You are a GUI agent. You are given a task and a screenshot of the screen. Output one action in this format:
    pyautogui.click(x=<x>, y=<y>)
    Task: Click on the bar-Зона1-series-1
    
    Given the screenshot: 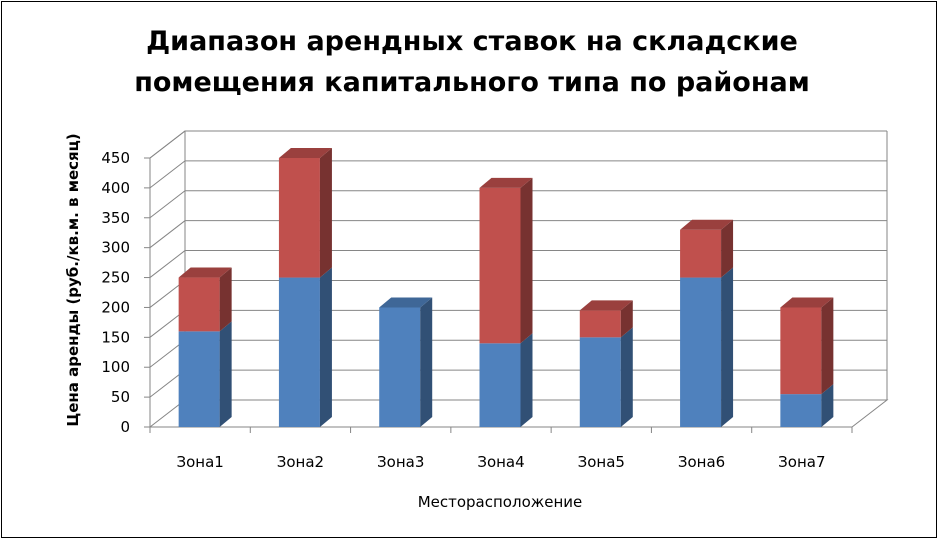 What is the action you would take?
    pyautogui.click(x=205, y=374)
    